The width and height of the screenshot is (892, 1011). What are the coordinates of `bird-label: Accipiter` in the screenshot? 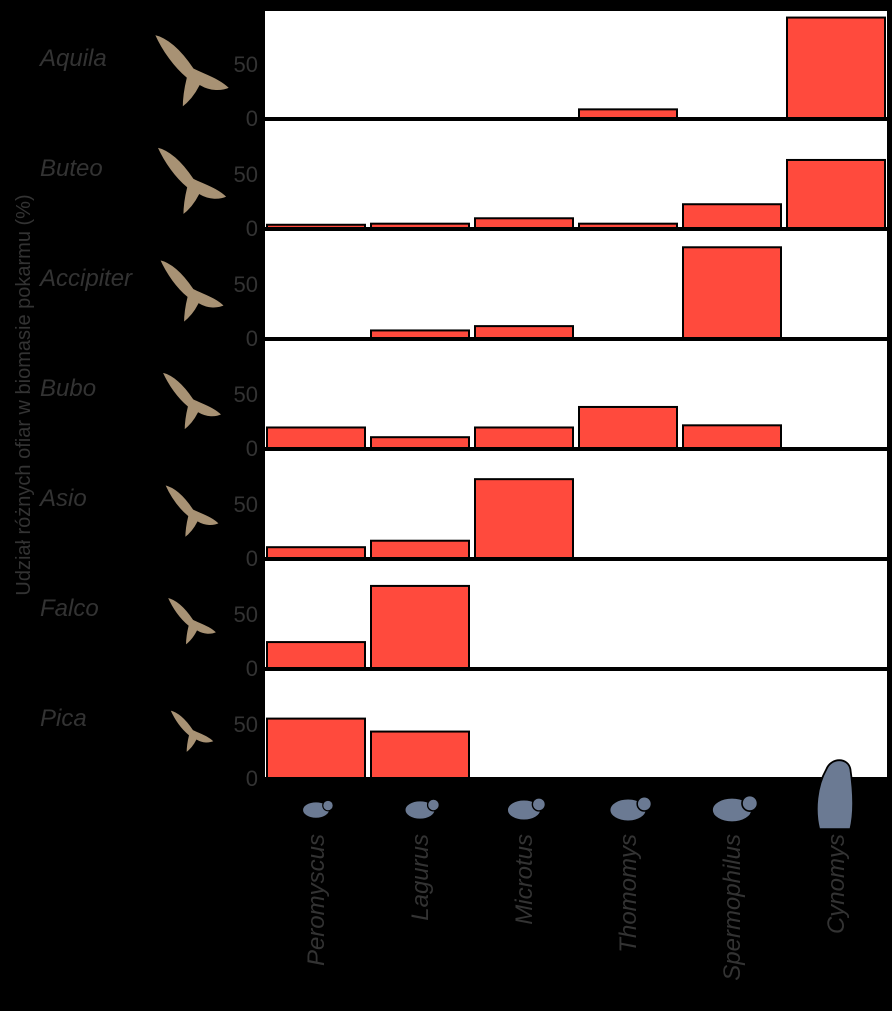 It's located at (85, 278).